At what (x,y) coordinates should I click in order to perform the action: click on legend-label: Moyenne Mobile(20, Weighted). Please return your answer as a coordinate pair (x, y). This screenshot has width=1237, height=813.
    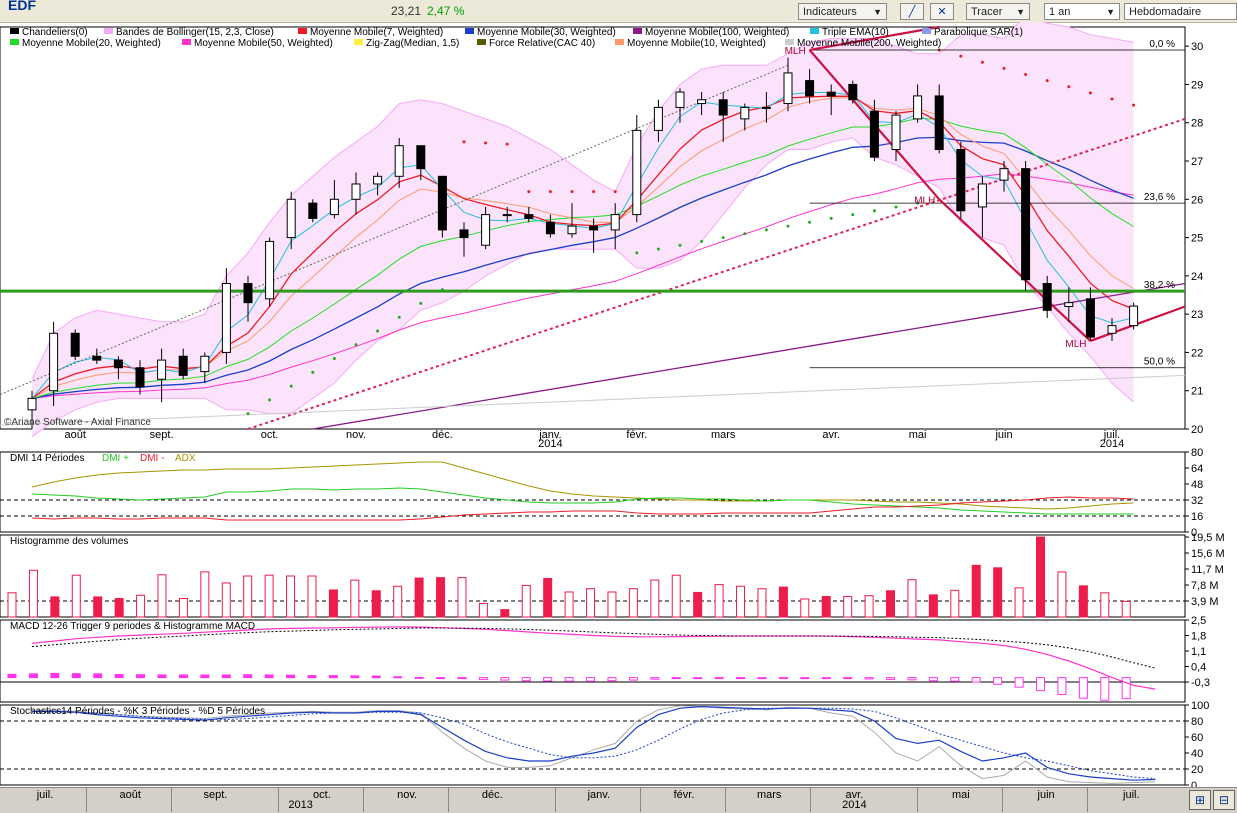
    Looking at the image, I should click on (91, 43).